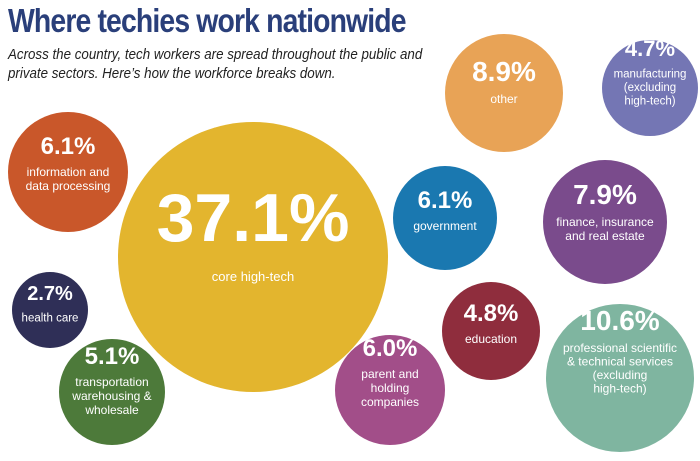 This screenshot has height=461, width=700. Describe the element at coordinates (111, 396) in the screenshot. I see `bubble-category-label: warehousing &` at that location.